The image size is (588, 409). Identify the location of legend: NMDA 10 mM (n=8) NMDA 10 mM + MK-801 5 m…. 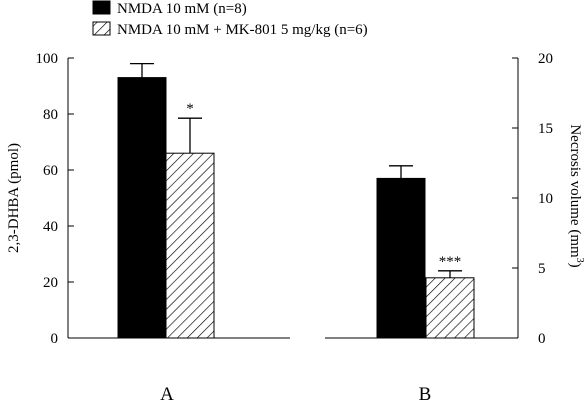
(230, 19).